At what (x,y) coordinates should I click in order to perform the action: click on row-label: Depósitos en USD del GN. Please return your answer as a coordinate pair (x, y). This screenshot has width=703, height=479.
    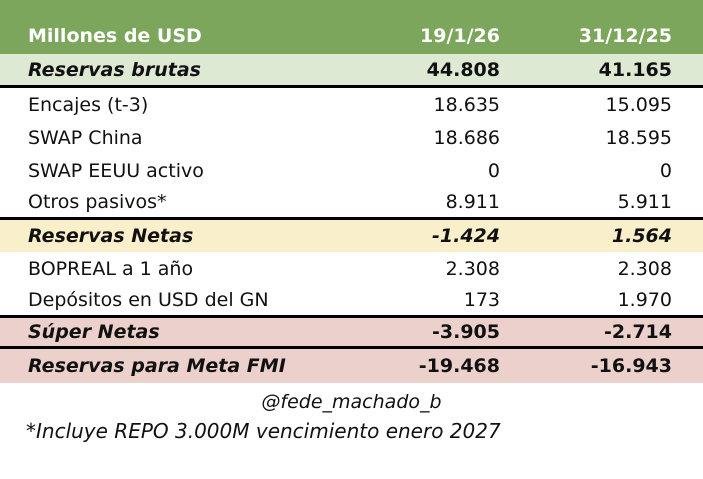
    Looking at the image, I should click on (148, 300).